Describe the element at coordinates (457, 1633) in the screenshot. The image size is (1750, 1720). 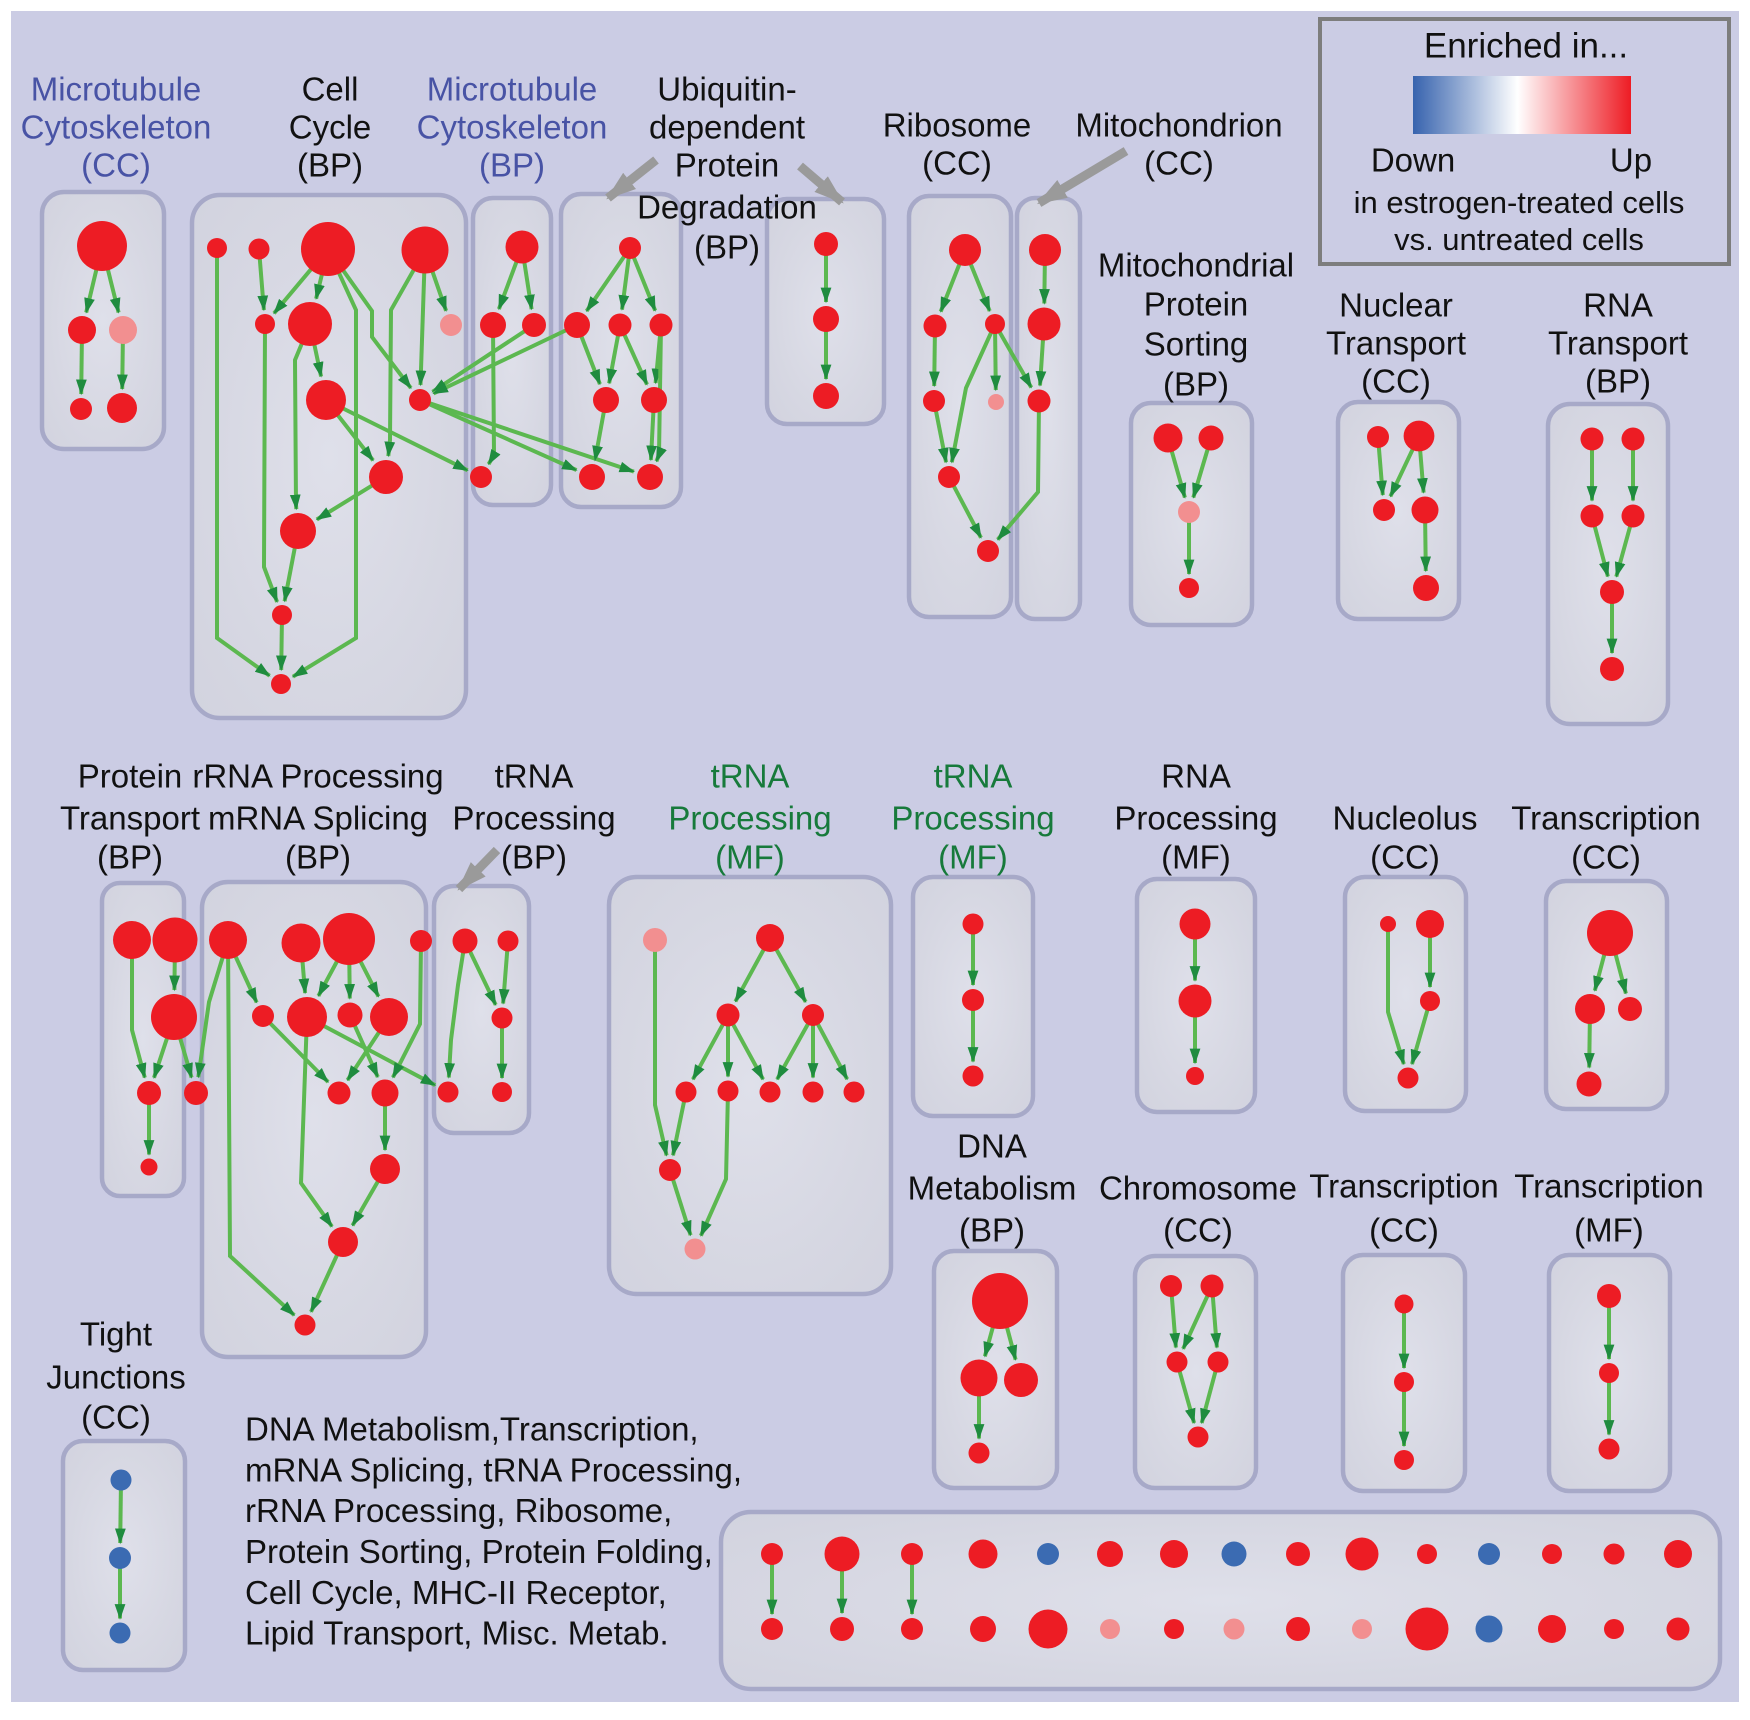
I see `svg-text: Lipid Transport, Misc. Metab.` at that location.